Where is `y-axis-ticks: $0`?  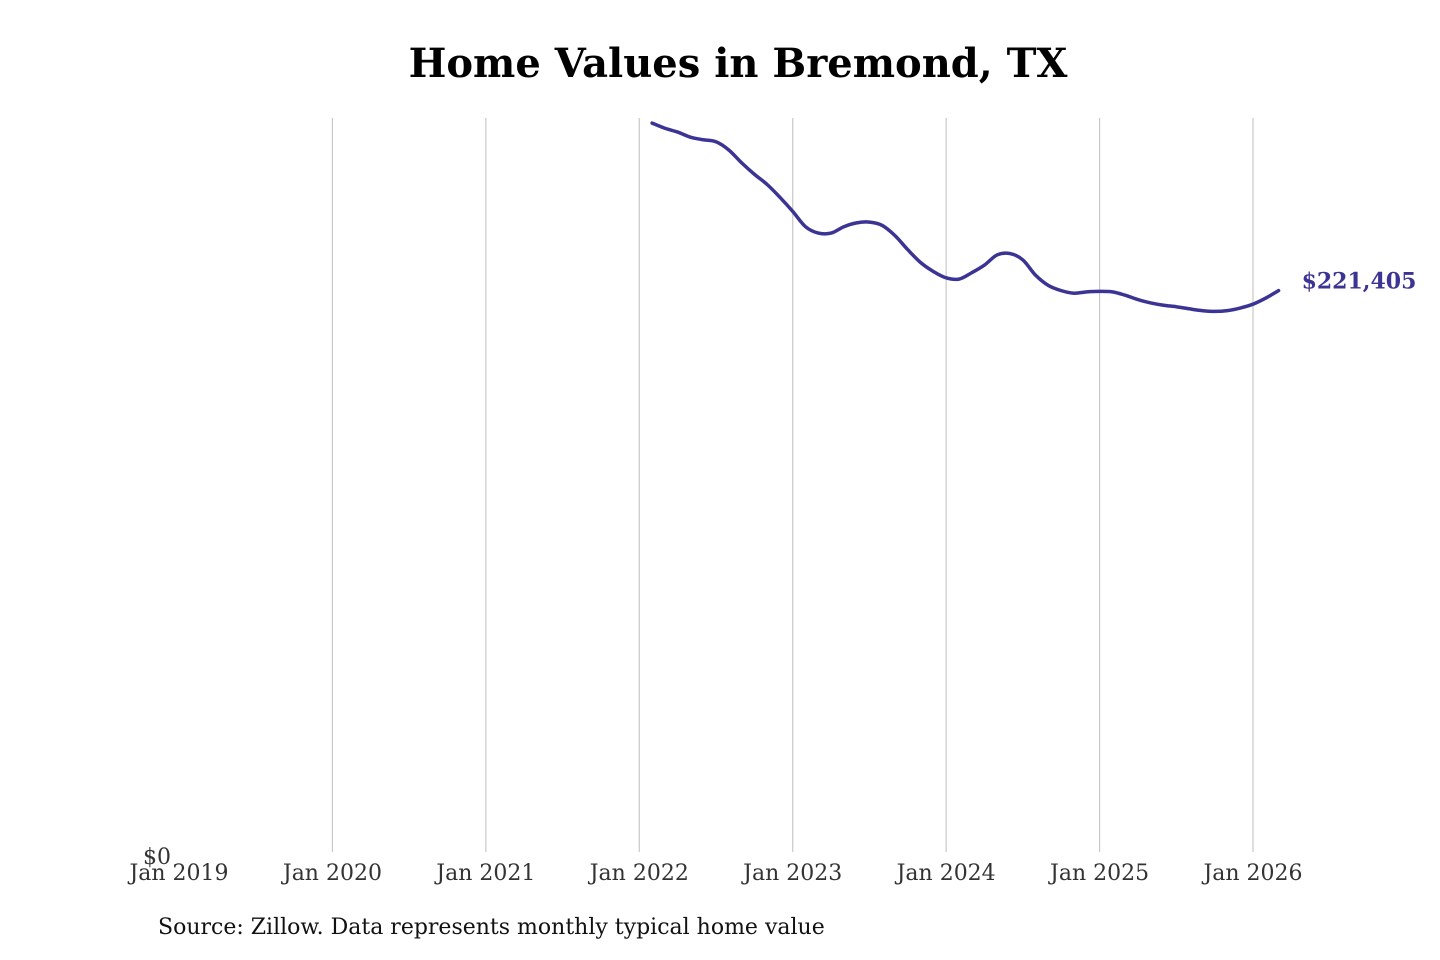 y-axis-ticks: $0 is located at coordinates (157, 857).